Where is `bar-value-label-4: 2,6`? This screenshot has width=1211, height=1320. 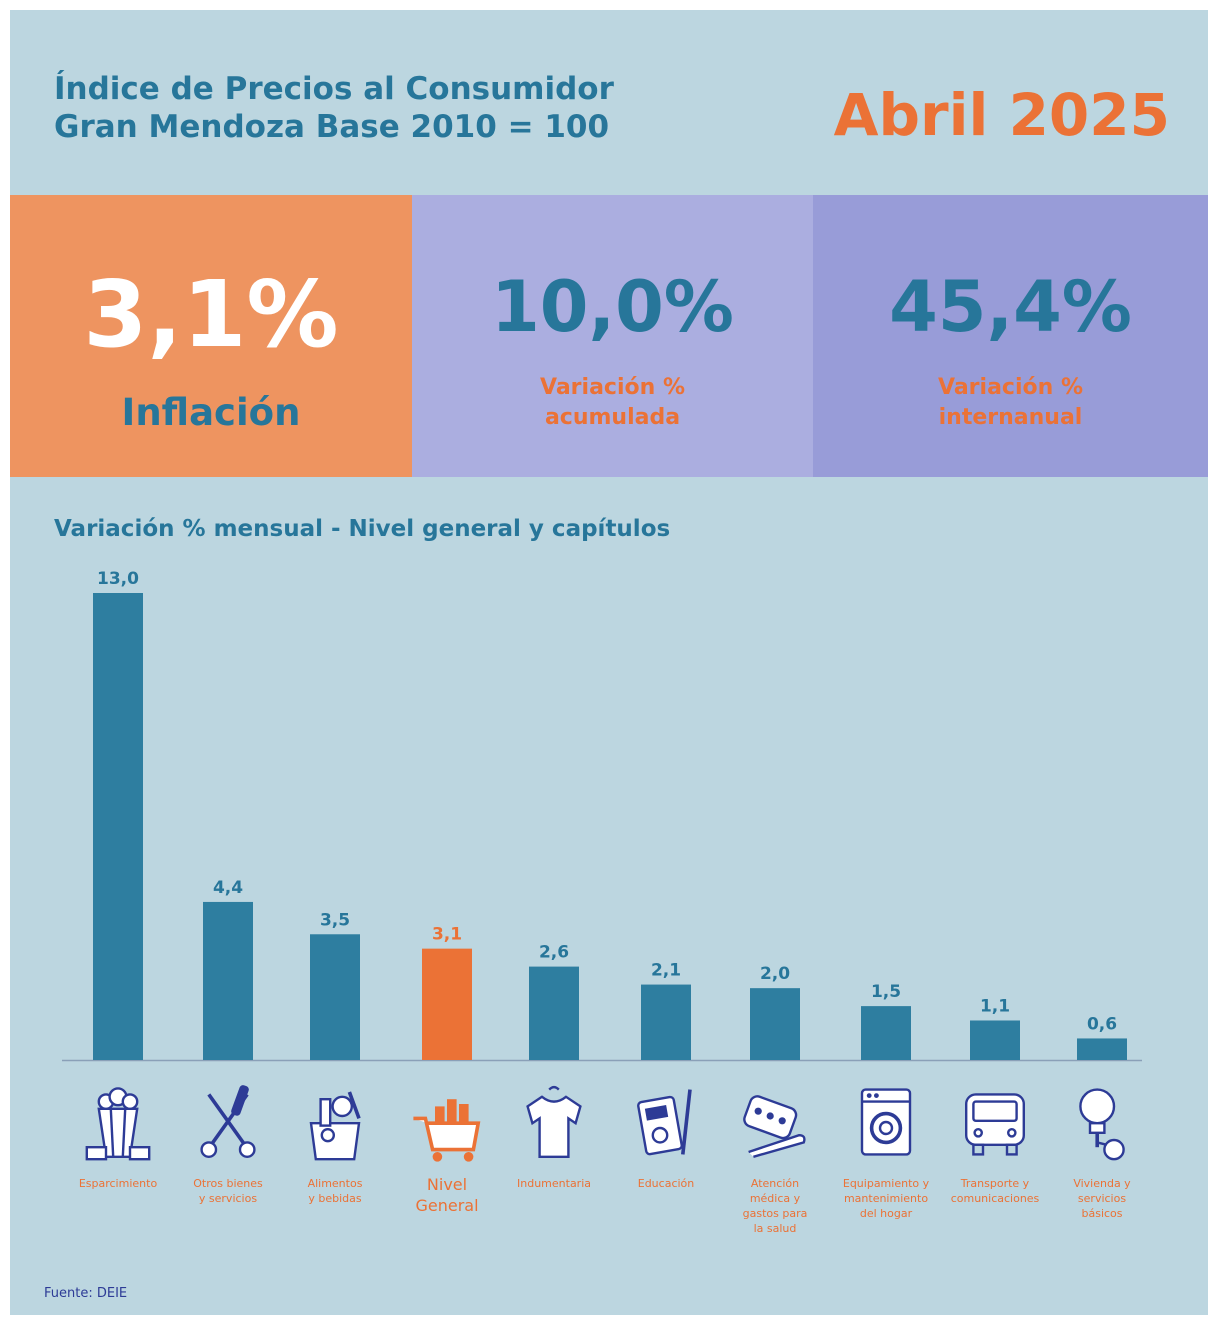
bar-value-label-4: 2,6 is located at coordinates (554, 953).